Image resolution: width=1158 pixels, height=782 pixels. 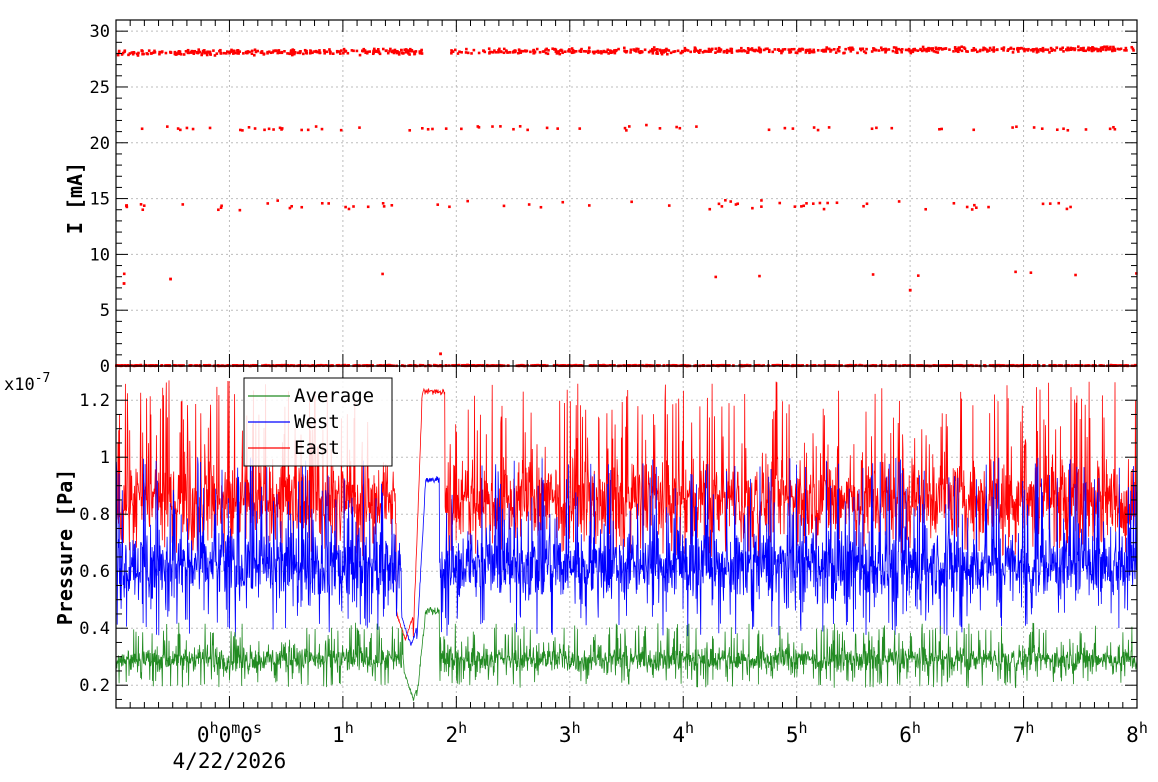 What do you see at coordinates (797, 733) in the screenshot?
I see `time-tick-label: 5h` at bounding box center [797, 733].